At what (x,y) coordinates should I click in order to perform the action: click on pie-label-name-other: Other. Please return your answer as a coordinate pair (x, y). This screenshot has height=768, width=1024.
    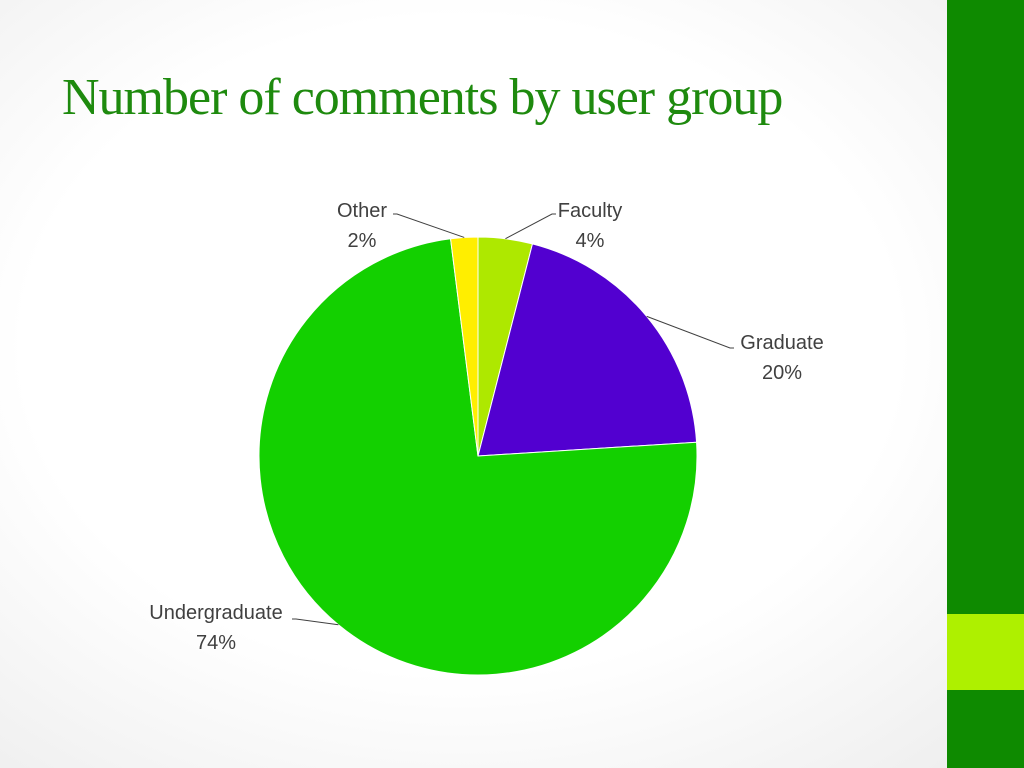
    Looking at the image, I should click on (362, 211).